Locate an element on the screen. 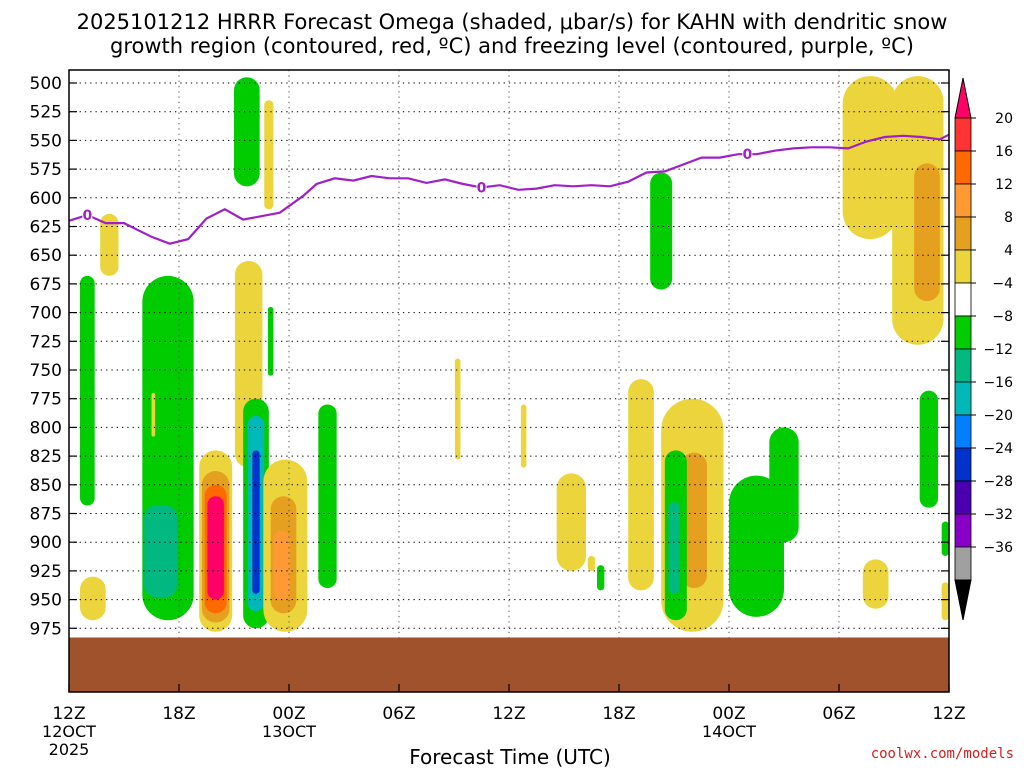 The height and width of the screenshot is (768, 1024). colorbar-label-3: 8 is located at coordinates (1008, 218).